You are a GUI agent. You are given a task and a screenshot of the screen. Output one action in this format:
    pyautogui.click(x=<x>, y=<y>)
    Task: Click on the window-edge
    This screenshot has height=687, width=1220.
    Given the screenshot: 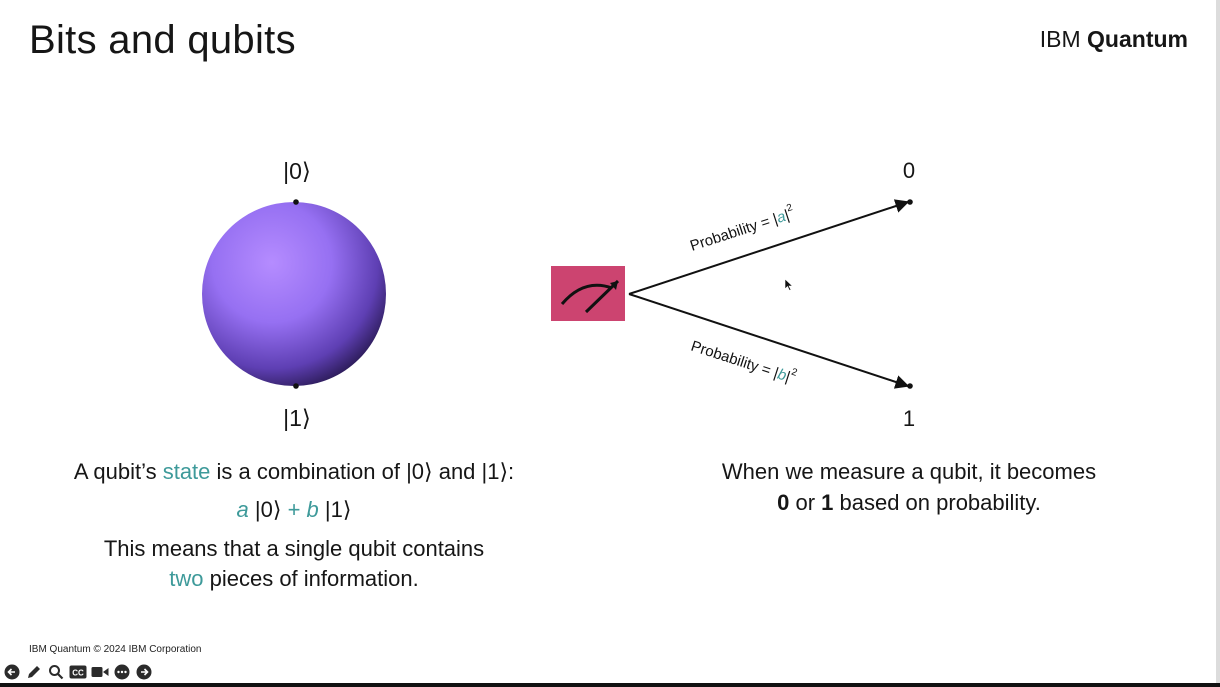 What is the action you would take?
    pyautogui.click(x=1218, y=343)
    